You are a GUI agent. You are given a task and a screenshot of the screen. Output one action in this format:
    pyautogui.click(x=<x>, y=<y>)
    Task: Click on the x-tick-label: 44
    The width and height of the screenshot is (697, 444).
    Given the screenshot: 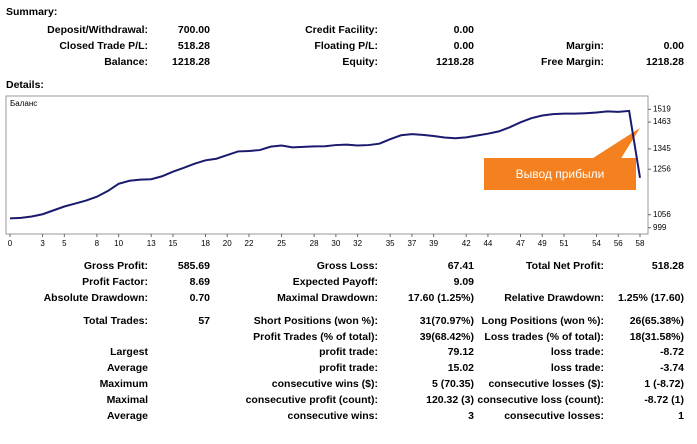 What is the action you would take?
    pyautogui.click(x=487, y=243)
    